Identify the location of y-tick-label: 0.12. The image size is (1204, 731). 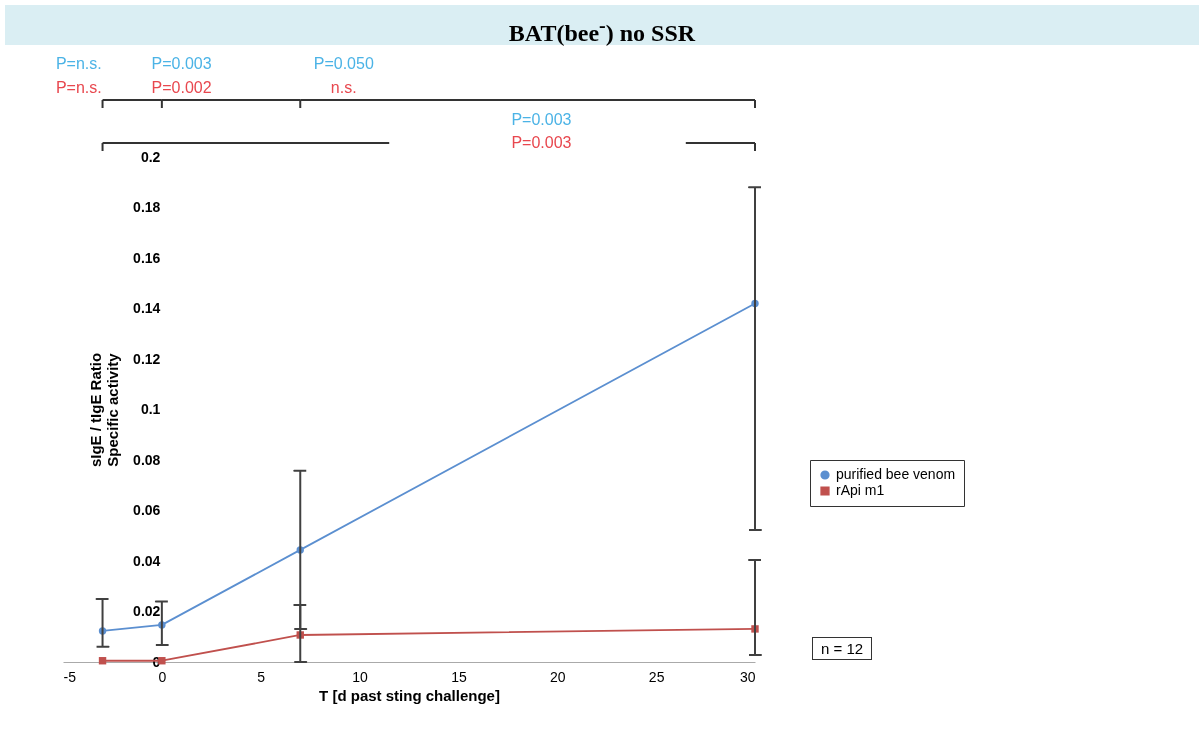
(147, 358).